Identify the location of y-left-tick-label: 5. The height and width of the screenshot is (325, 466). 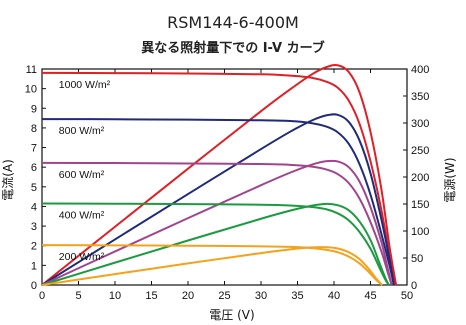
(34, 188).